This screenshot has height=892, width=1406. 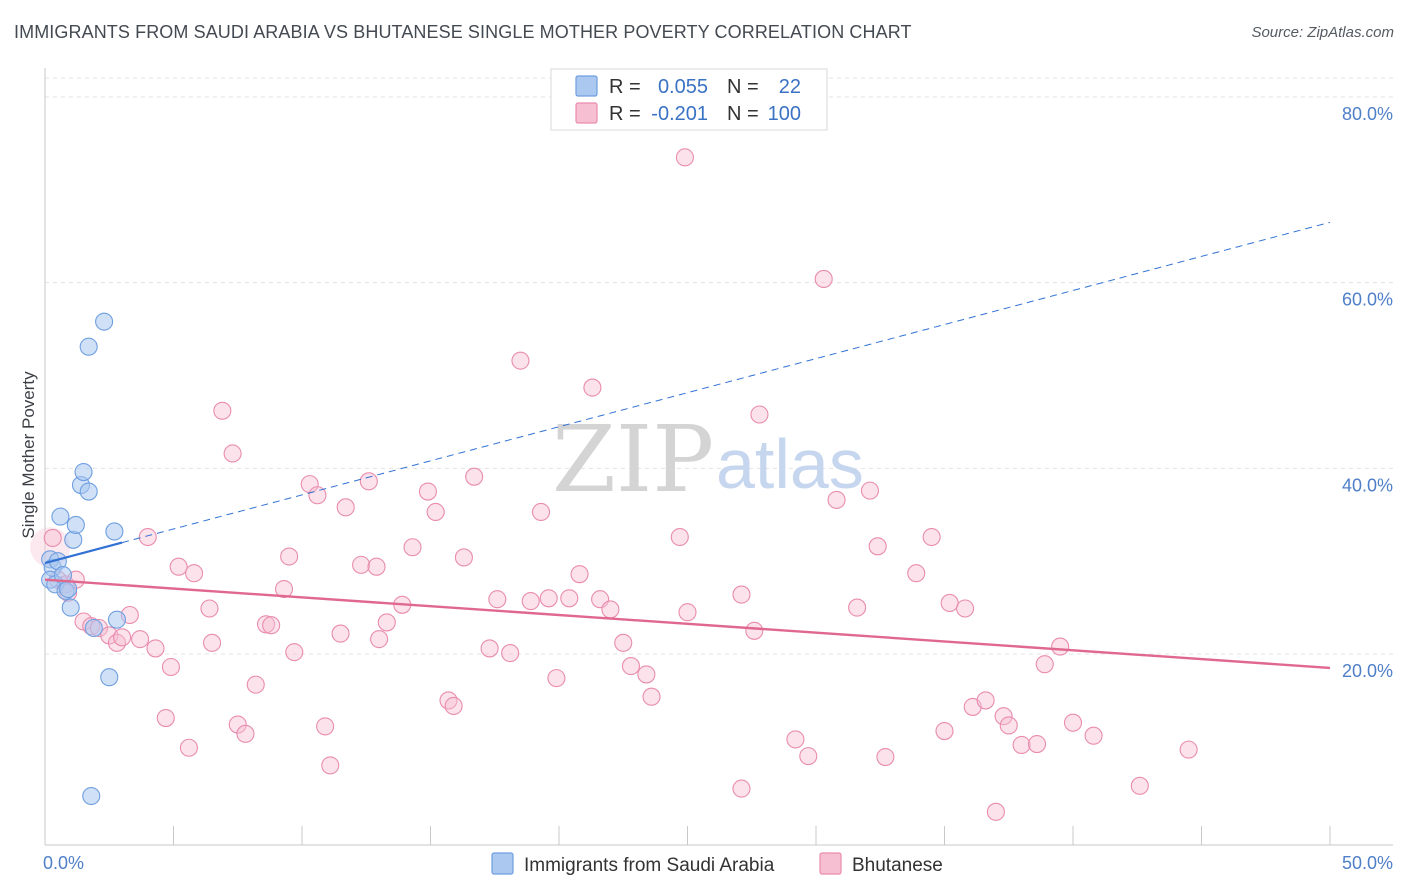 What do you see at coordinates (1367, 671) in the screenshot?
I see `y-tick-label-20: 20.0%` at bounding box center [1367, 671].